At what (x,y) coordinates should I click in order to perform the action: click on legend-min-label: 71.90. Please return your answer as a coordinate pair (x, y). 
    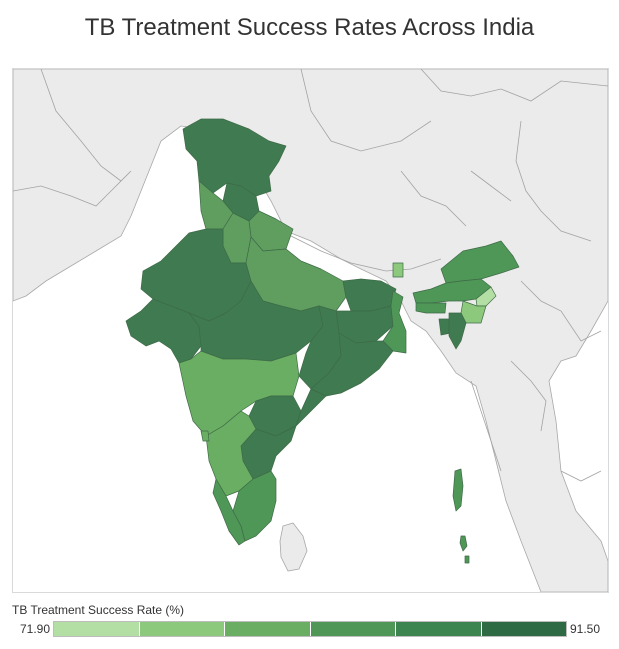
    Looking at the image, I should click on (34, 629).